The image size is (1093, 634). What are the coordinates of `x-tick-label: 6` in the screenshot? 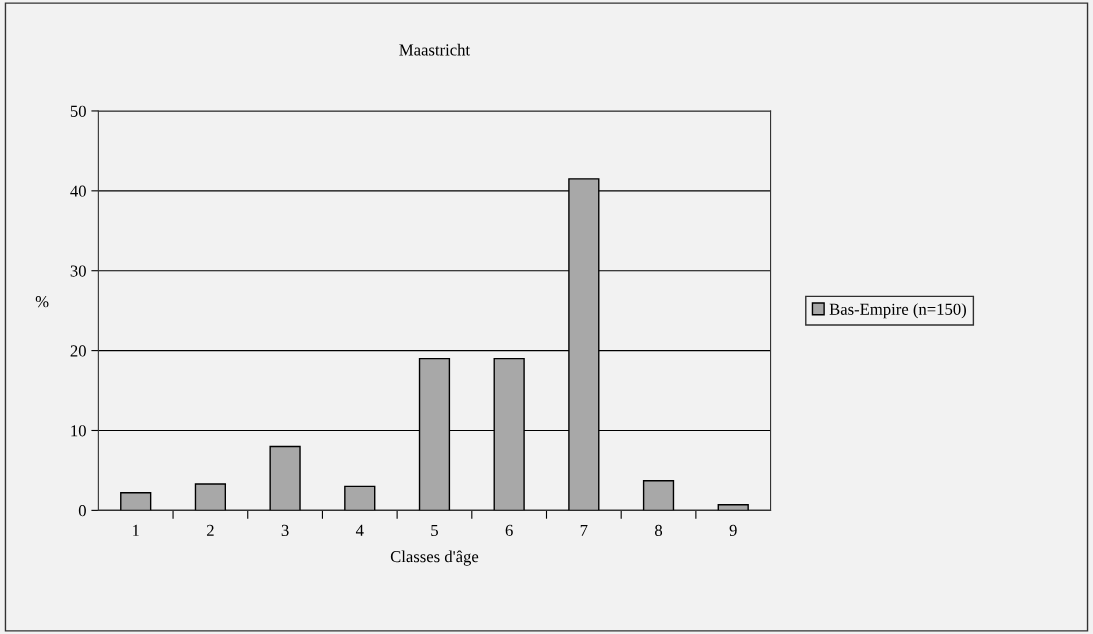 It's located at (509, 530).